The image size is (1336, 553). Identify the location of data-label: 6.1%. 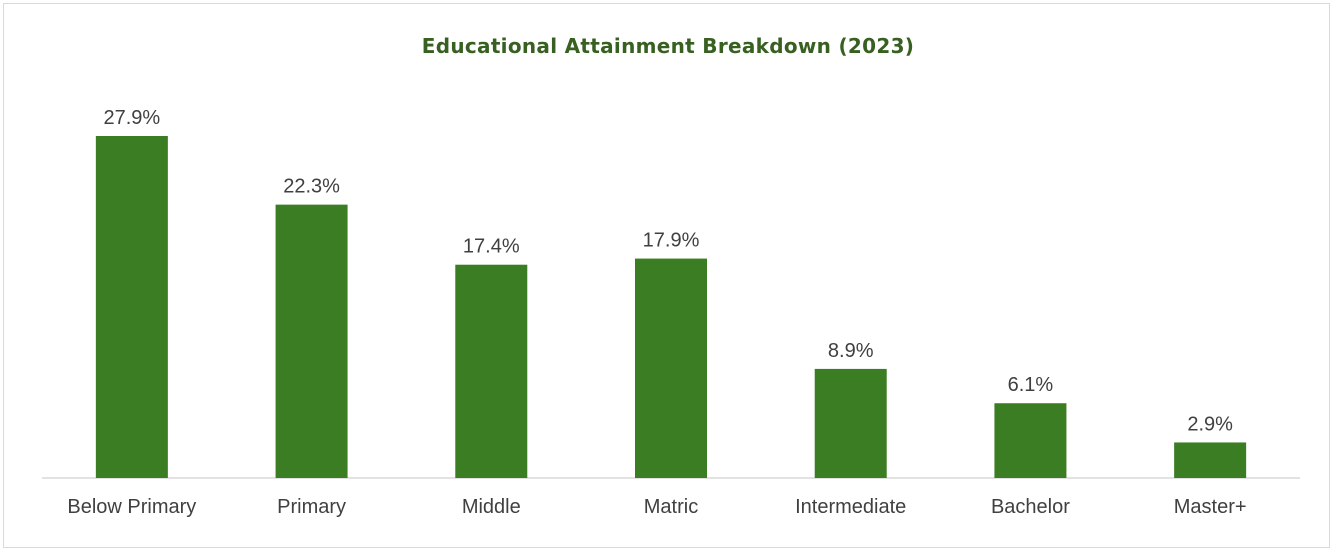
(1031, 385).